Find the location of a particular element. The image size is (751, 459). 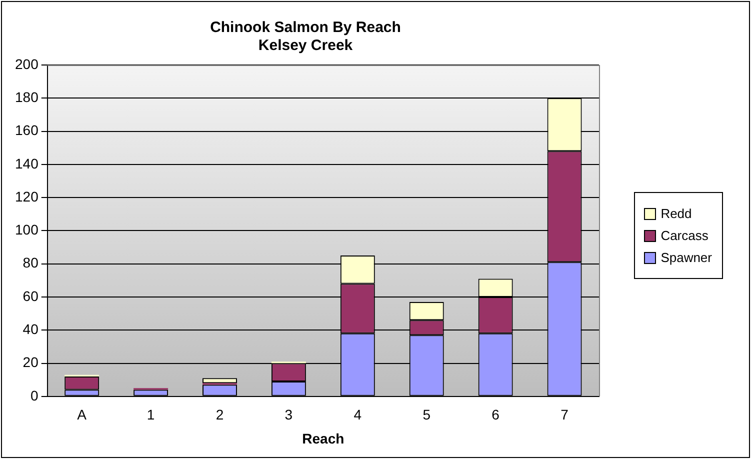

x-tick-label: 7 is located at coordinates (564, 414).